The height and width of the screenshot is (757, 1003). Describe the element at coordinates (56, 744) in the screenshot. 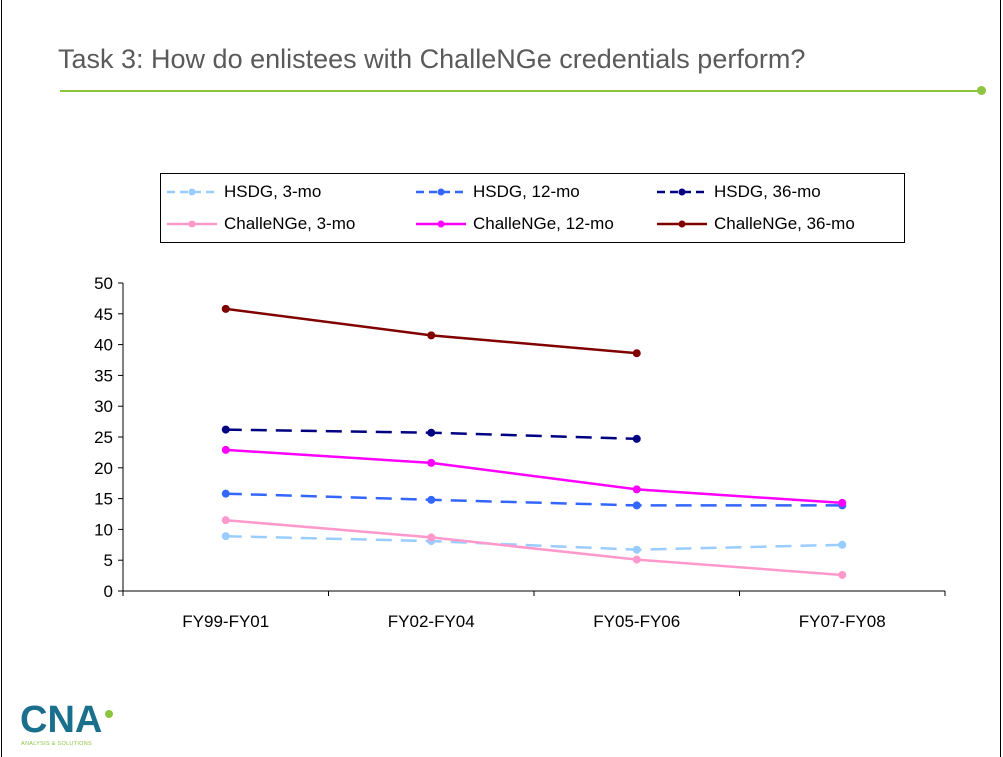

I see `logo-tagline: ANALYSIS & SOLUTIONS` at that location.